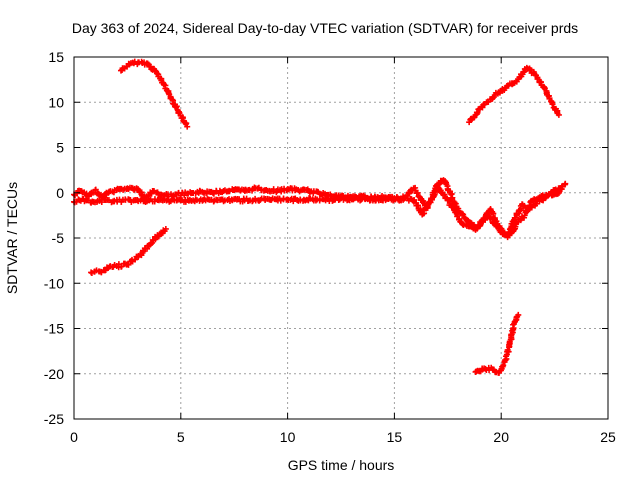  Describe the element at coordinates (54, 329) in the screenshot. I see `y-tick-label: -15` at that location.